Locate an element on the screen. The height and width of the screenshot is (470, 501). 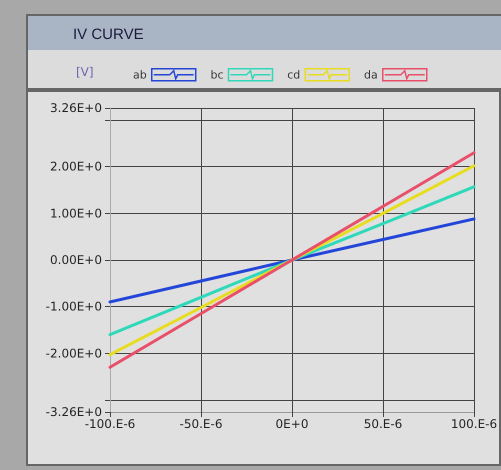
legend-label: cd is located at coordinates (293, 75).